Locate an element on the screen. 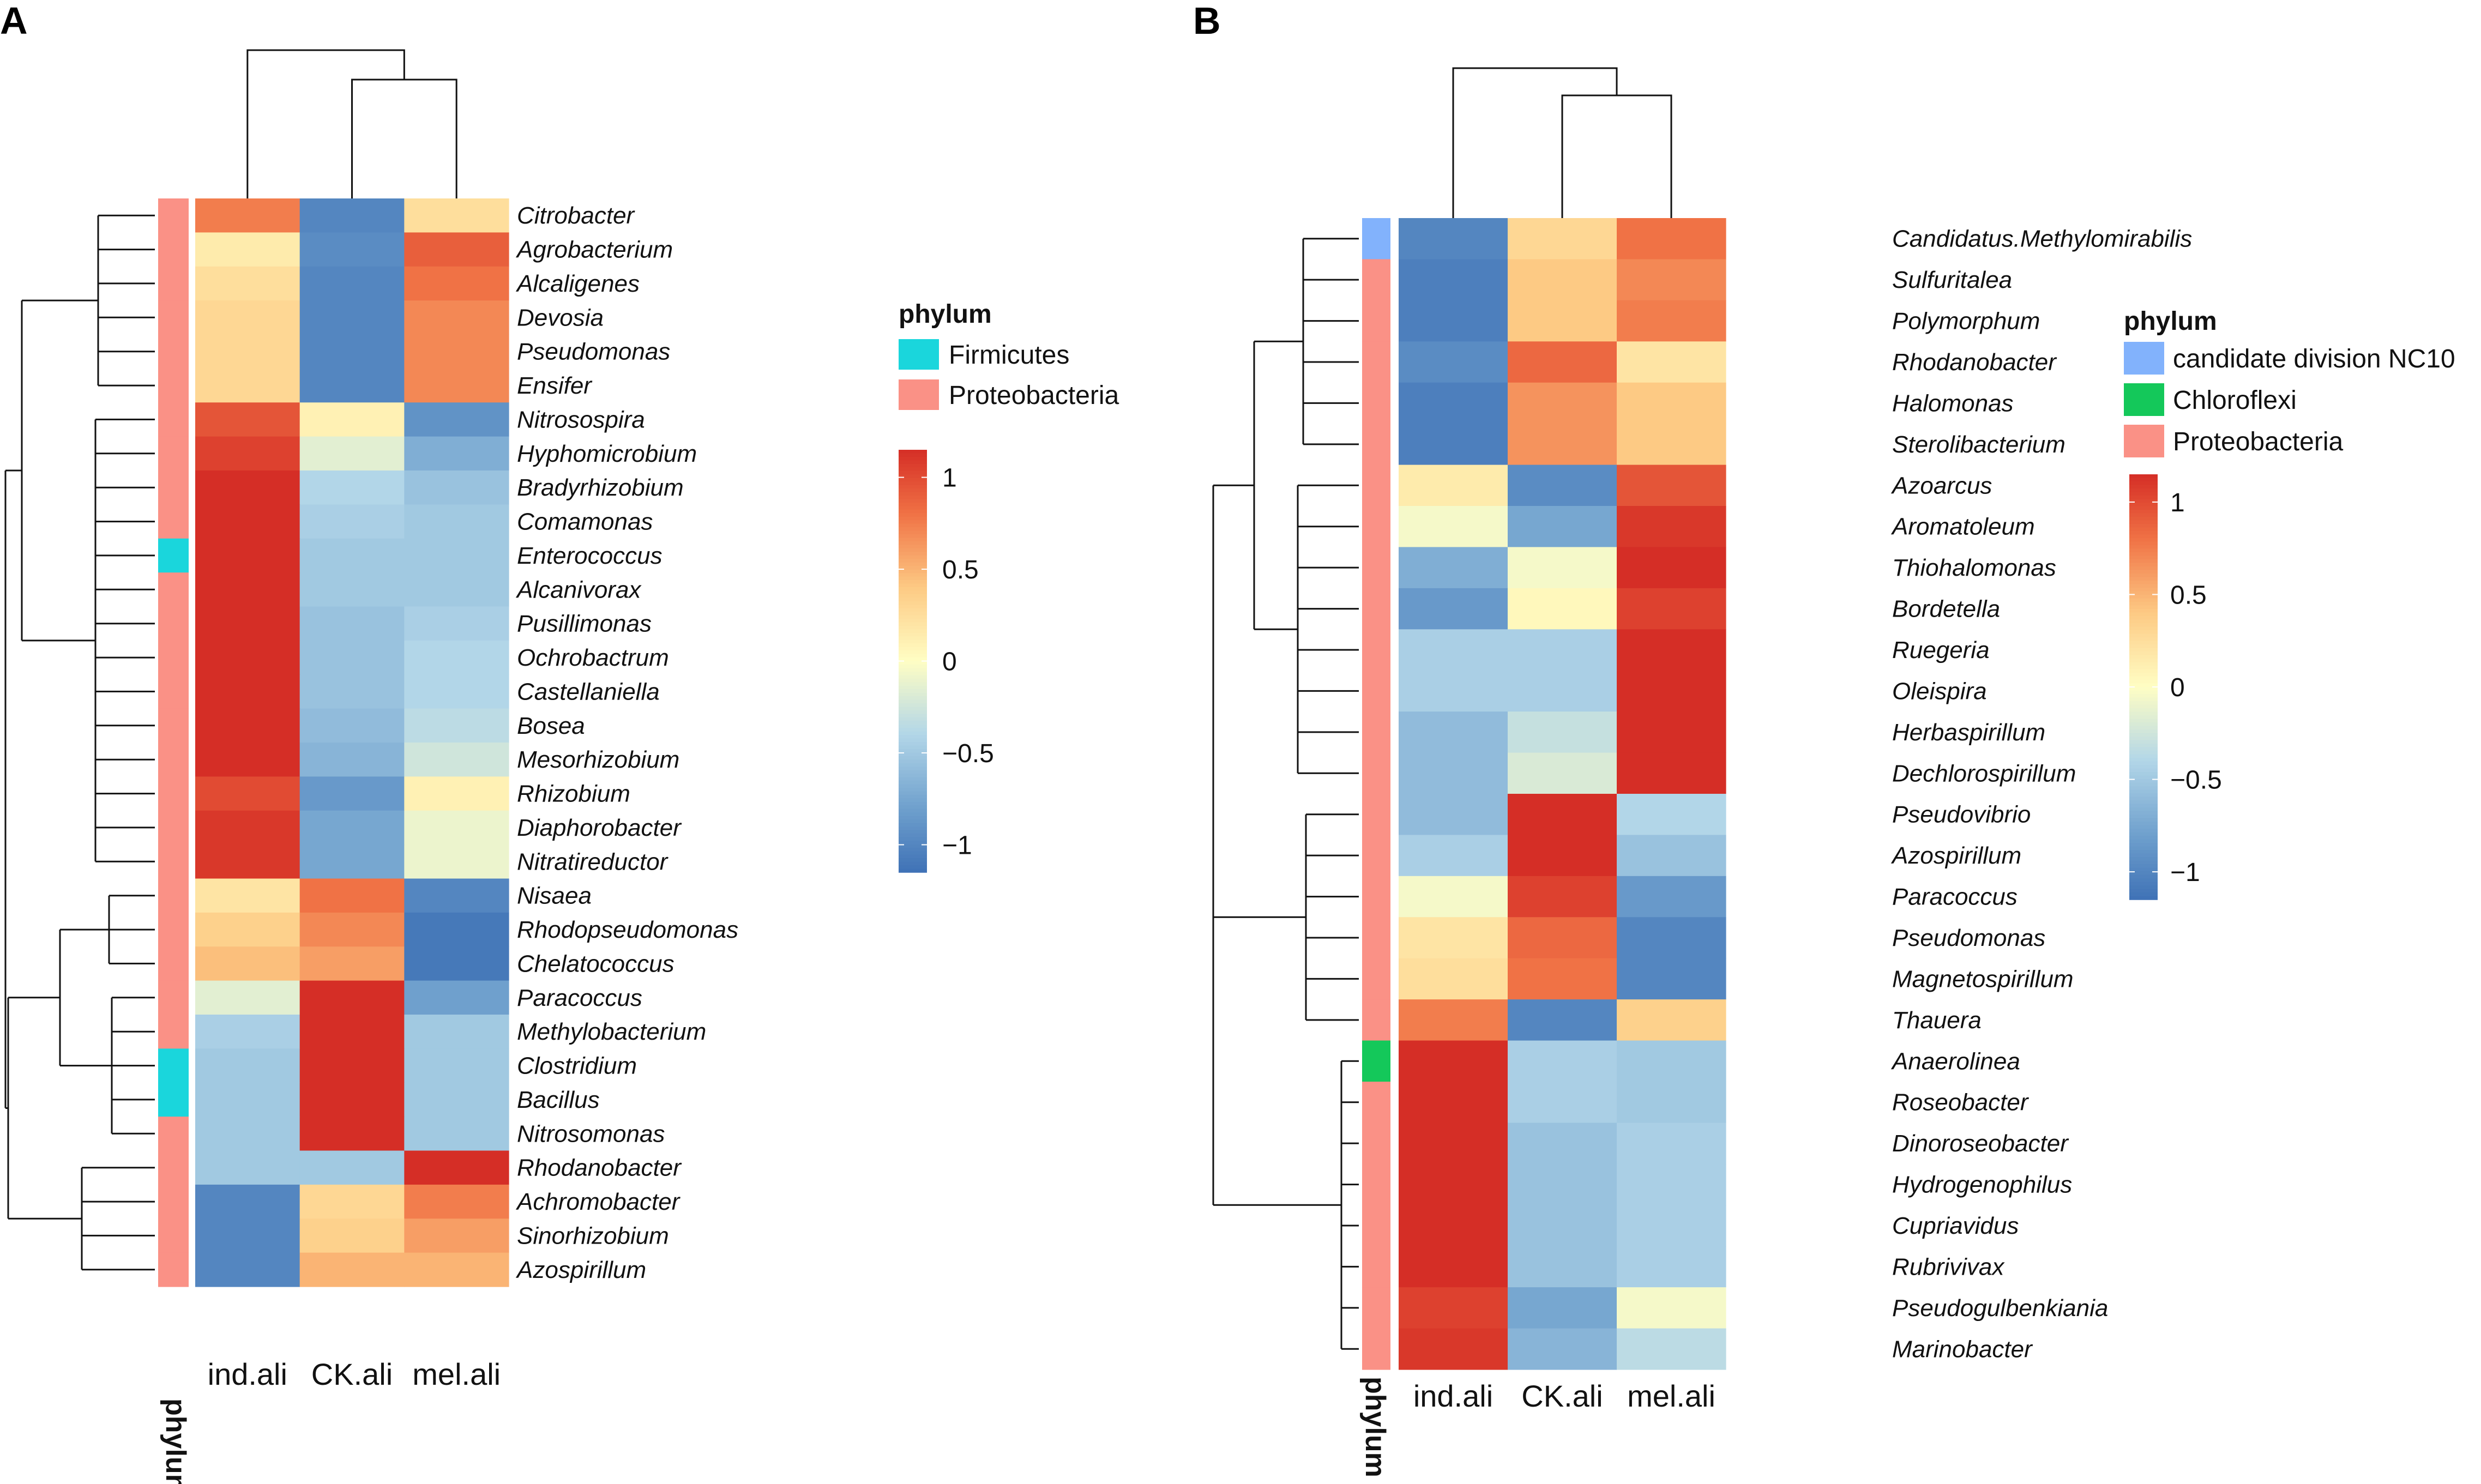  panel-a-letter: A is located at coordinates (14, 21).